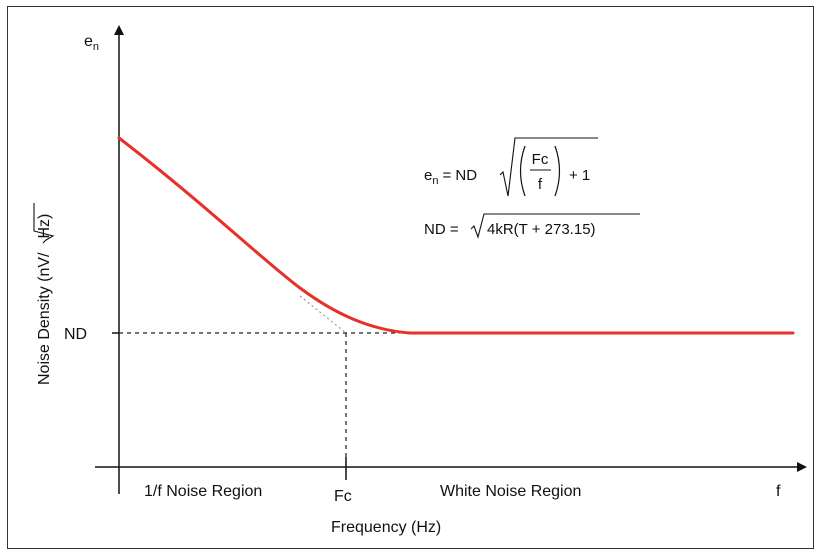 The width and height of the screenshot is (822, 556). What do you see at coordinates (44, 299) in the screenshot?
I see `svg-text: Noise Density (nV/Hz)` at bounding box center [44, 299].